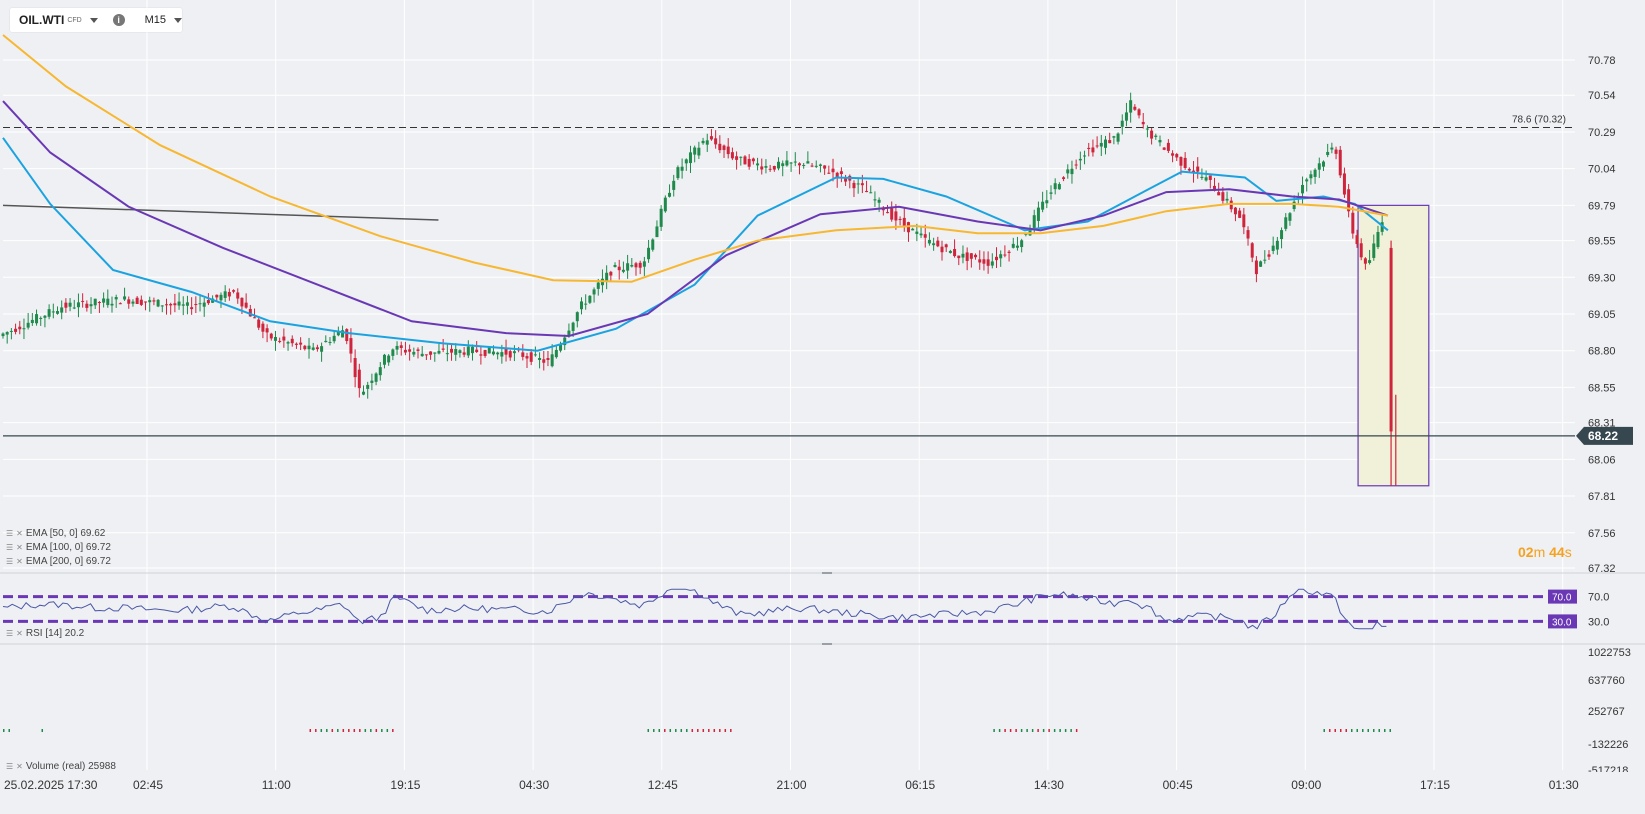 The height and width of the screenshot is (814, 1645). I want to click on symbol-type: CFD, so click(74, 20).